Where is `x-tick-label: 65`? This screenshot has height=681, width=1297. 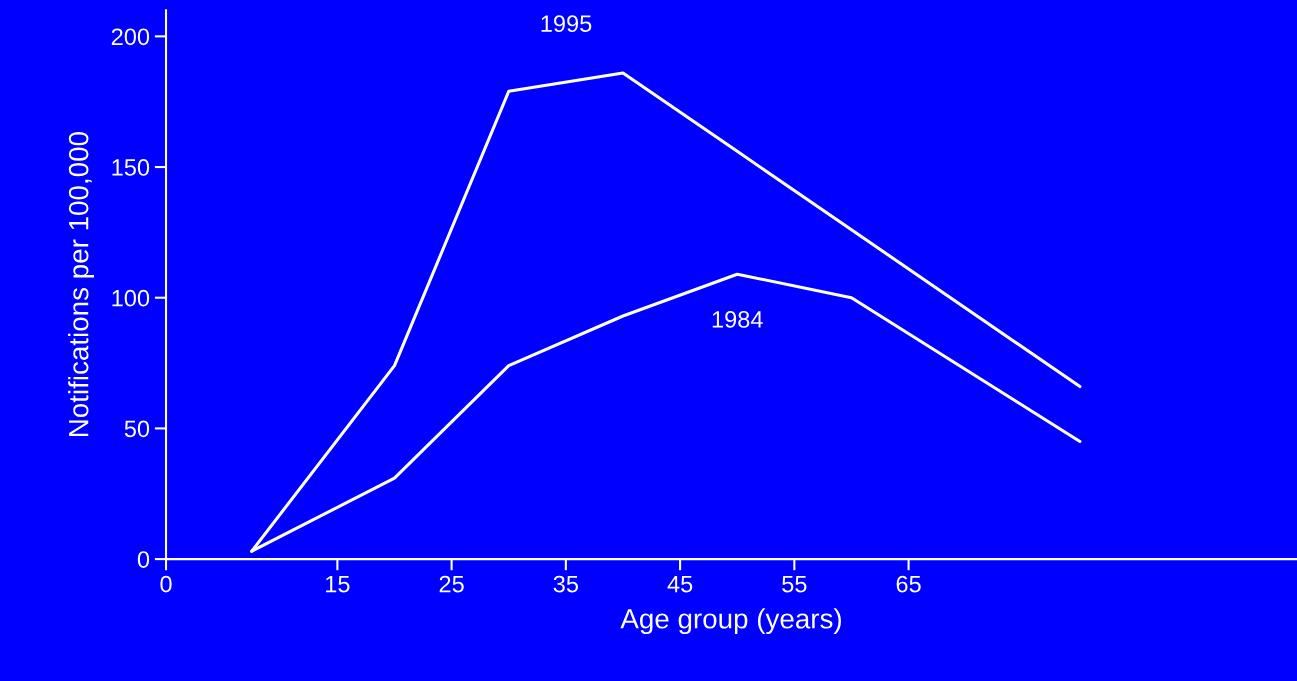
x-tick-label: 65 is located at coordinates (908, 584).